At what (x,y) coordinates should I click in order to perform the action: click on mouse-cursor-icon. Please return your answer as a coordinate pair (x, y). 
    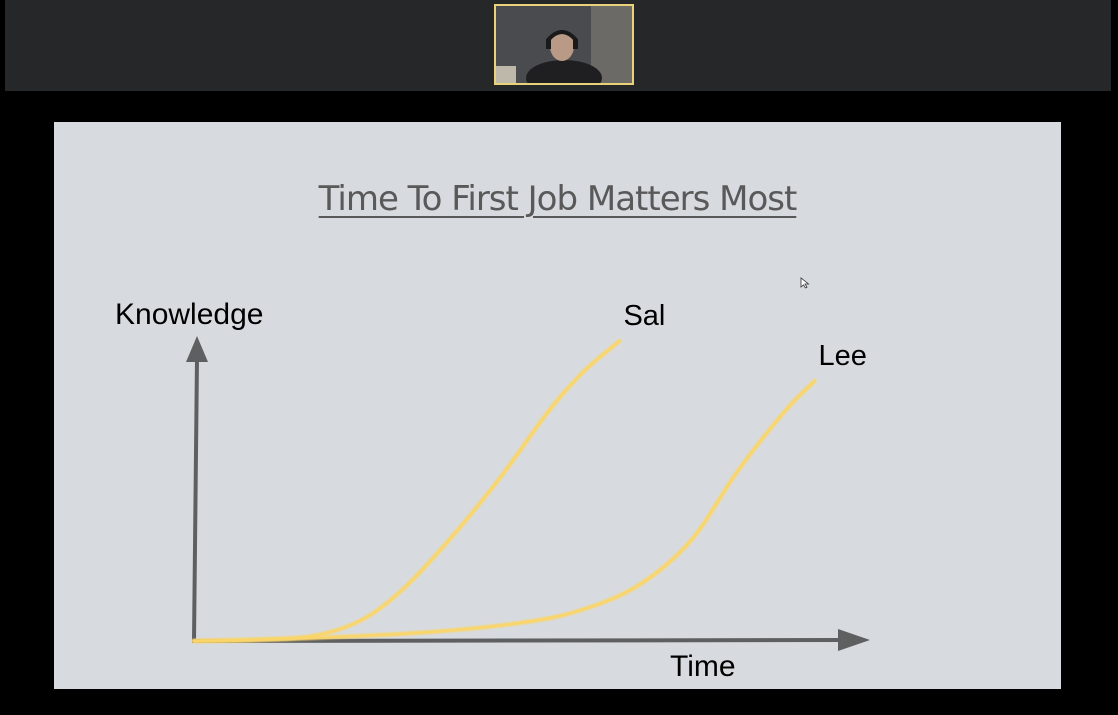
    Looking at the image, I should click on (805, 283).